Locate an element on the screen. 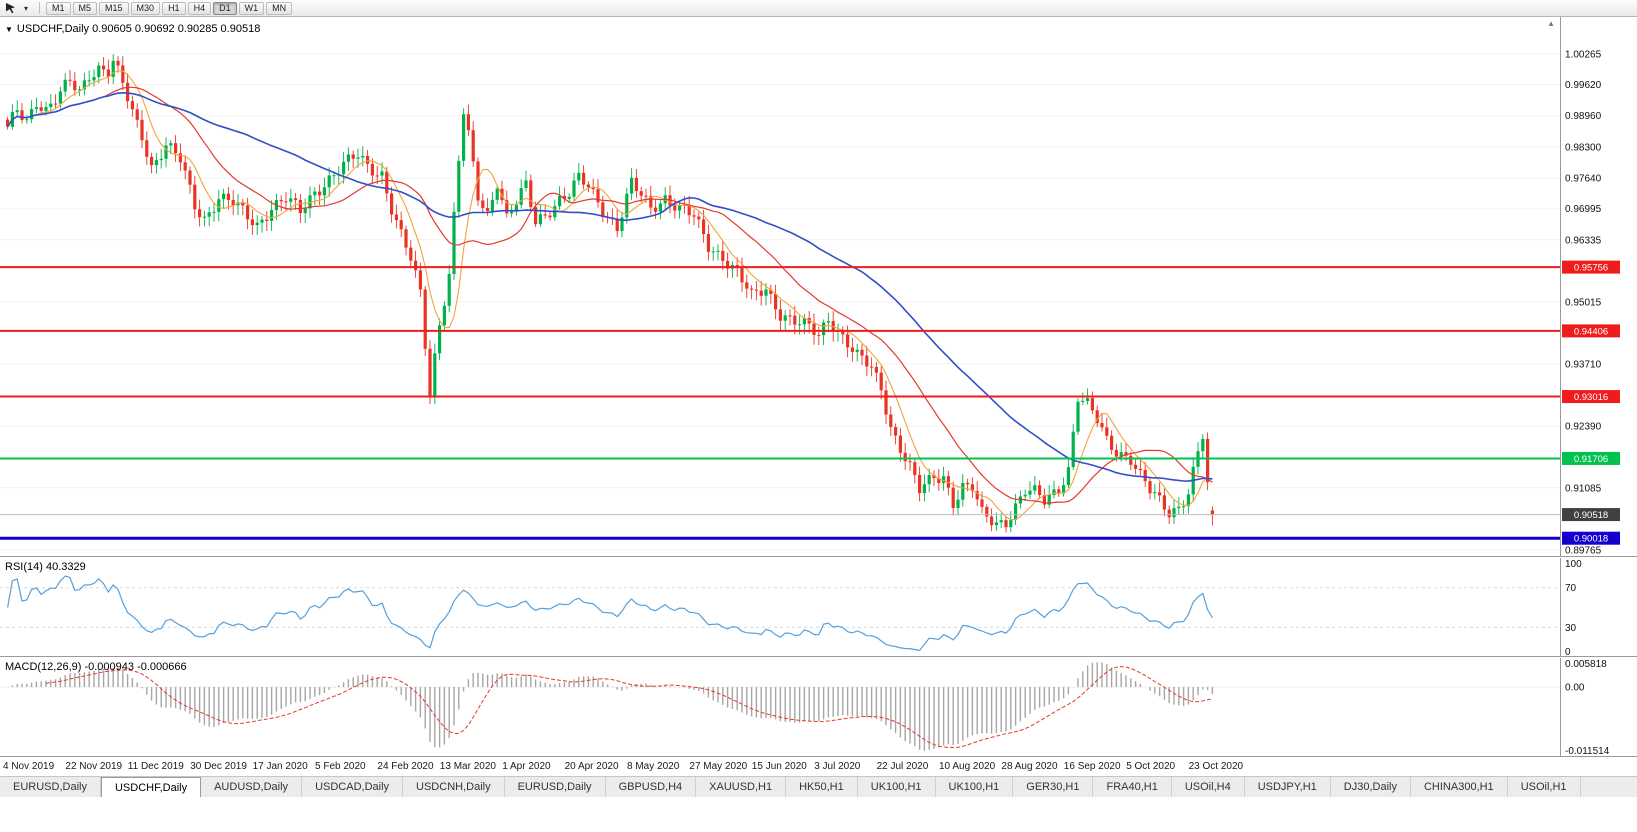 This screenshot has height=832, width=1637. rsi-tick-label: 0 is located at coordinates (1568, 652).